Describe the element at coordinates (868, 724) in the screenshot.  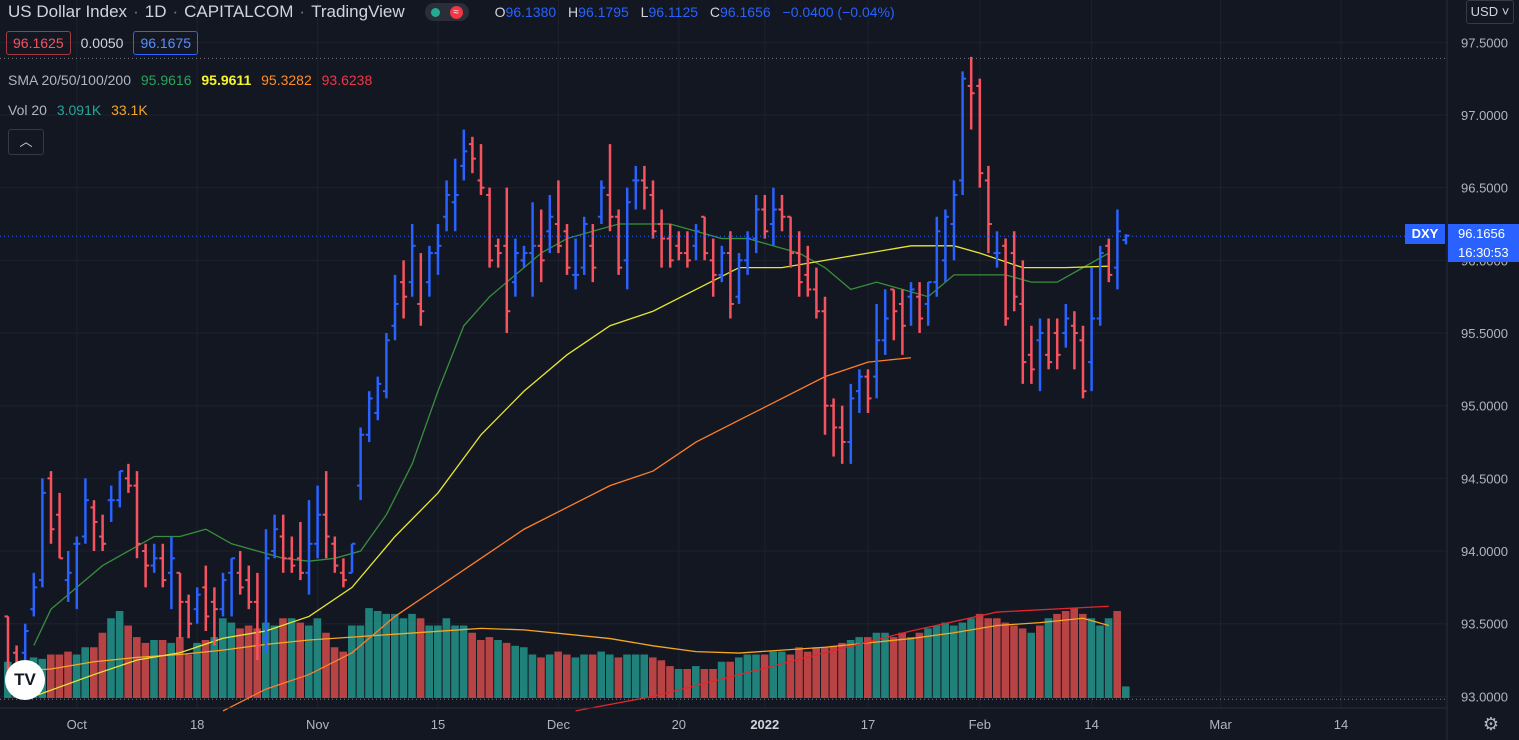
I see `x-tick-label: 17` at that location.